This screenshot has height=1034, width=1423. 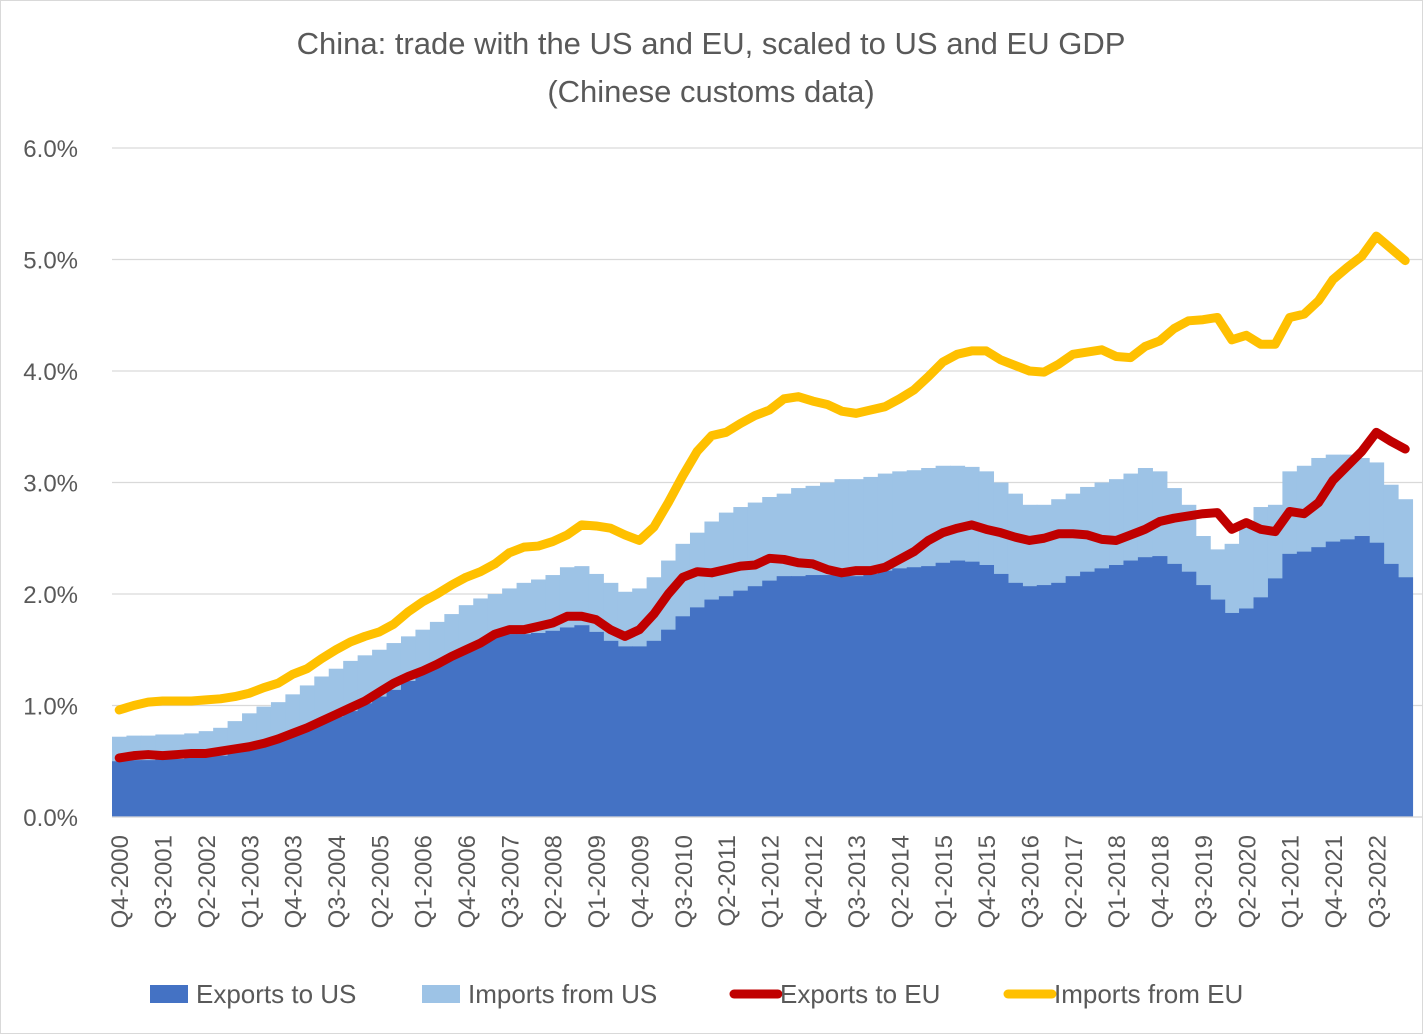 What do you see at coordinates (860, 994) in the screenshot?
I see `legend-label: Exports to EU` at bounding box center [860, 994].